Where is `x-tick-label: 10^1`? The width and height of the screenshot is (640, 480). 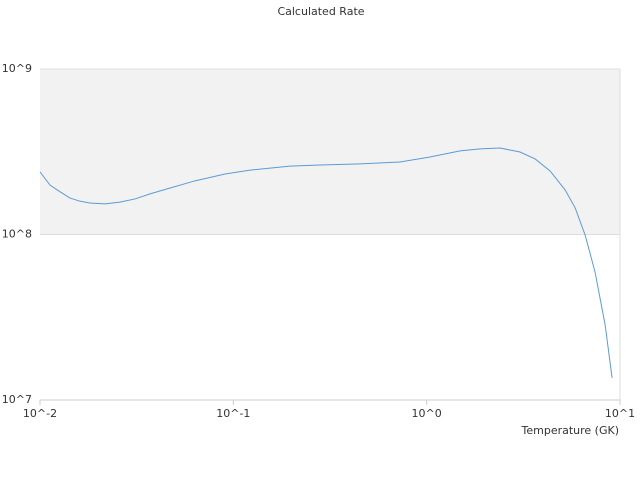
x-tick-label: 10^1 is located at coordinates (620, 413).